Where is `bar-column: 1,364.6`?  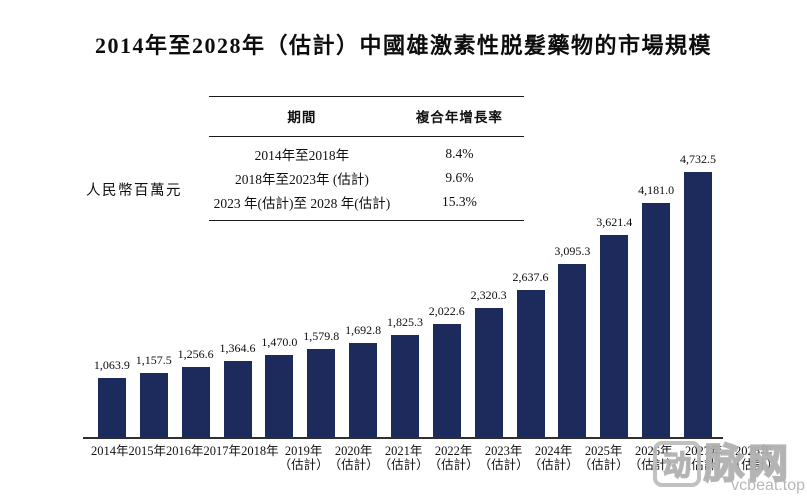
bar-column: 1,364.6 is located at coordinates (238, 389).